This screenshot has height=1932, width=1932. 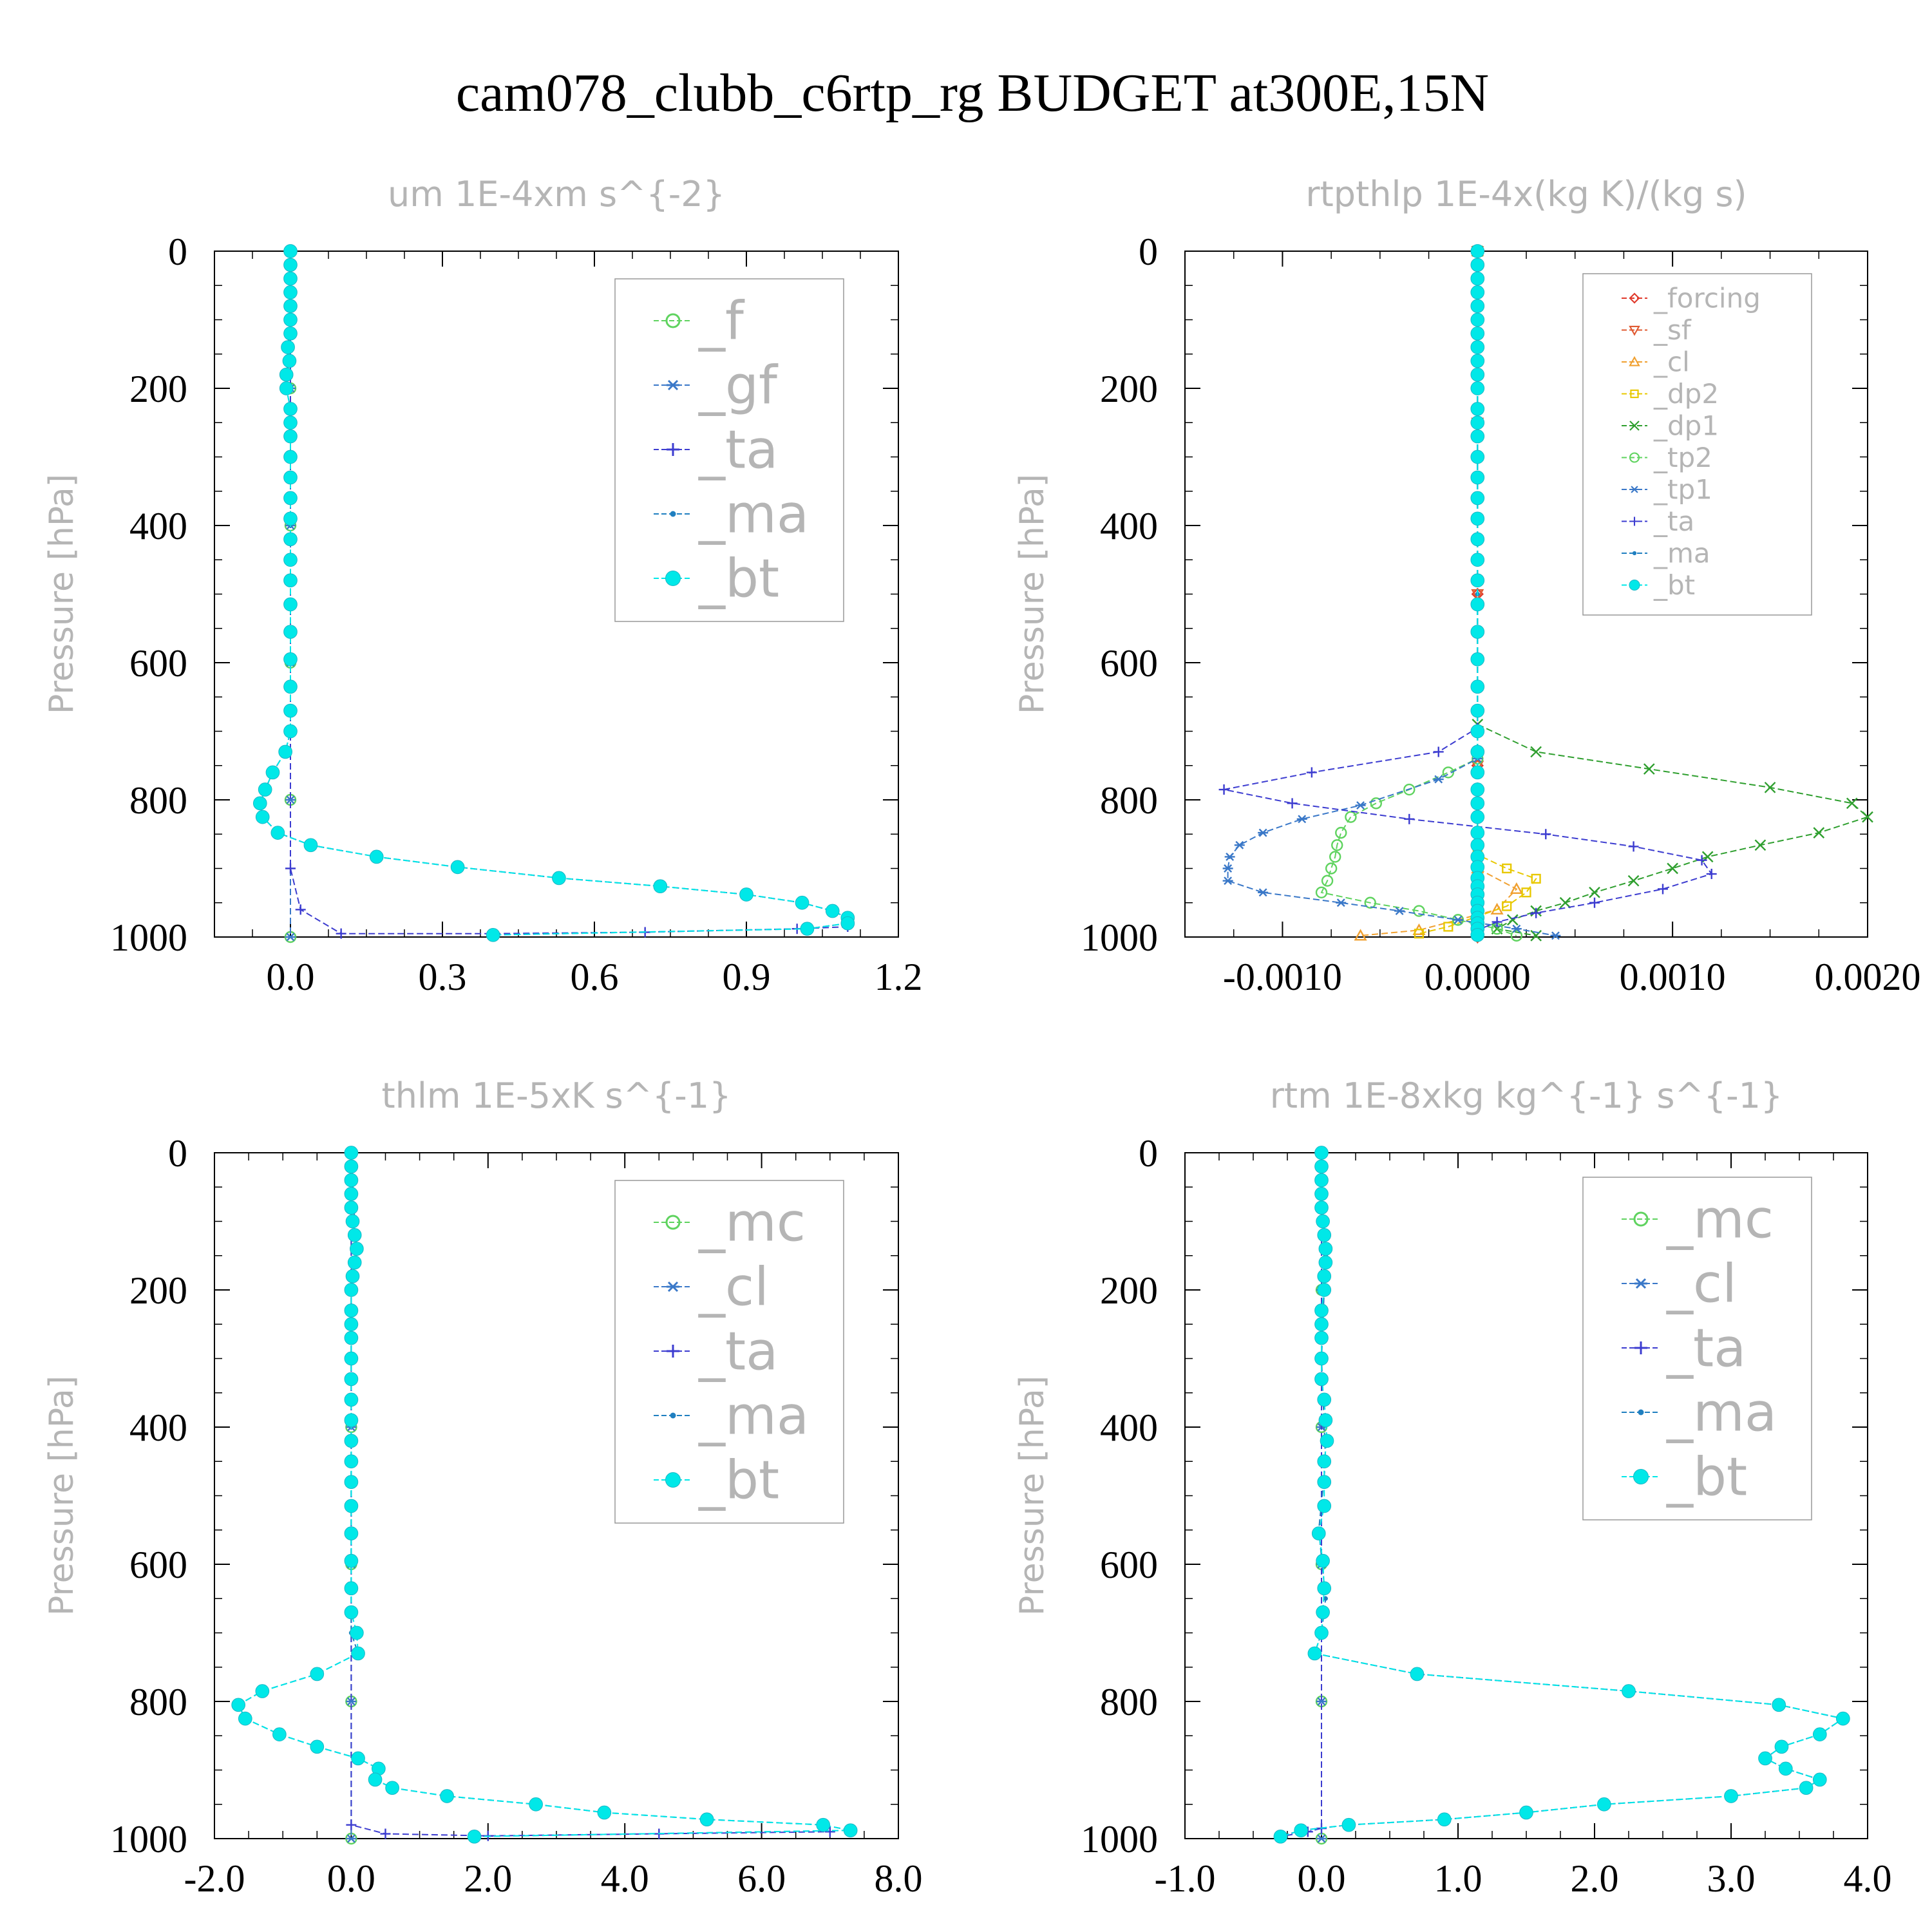 What do you see at coordinates (739, 386) in the screenshot?
I see `legend-label: _gf` at bounding box center [739, 386].